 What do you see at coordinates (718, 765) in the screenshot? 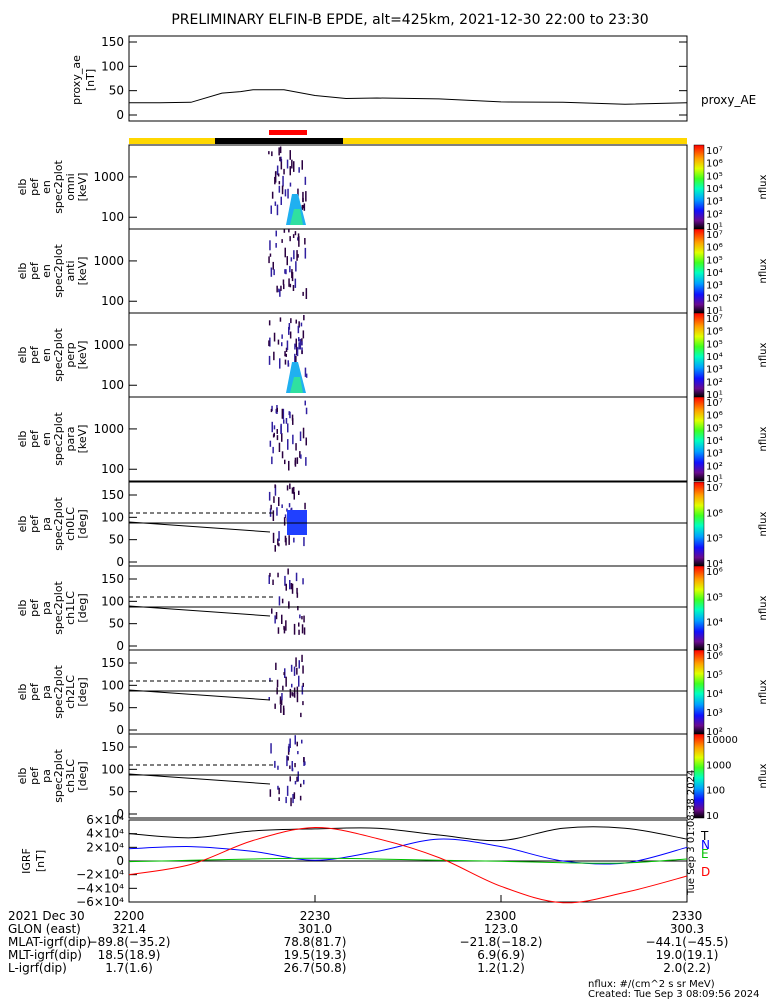
I see `colorbar-label: 1000` at bounding box center [718, 765].